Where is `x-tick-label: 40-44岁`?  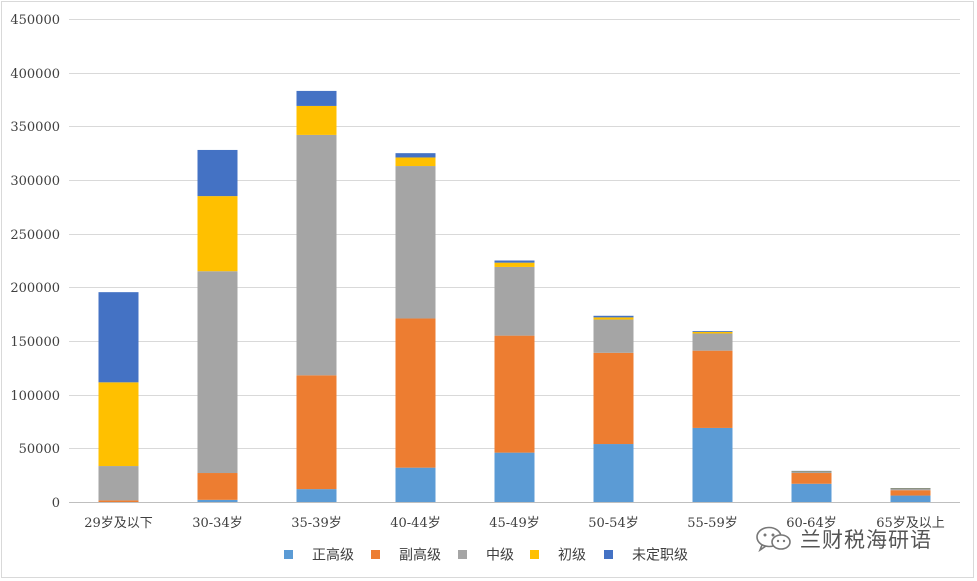
x-tick-label: 40-44岁 is located at coordinates (415, 523).